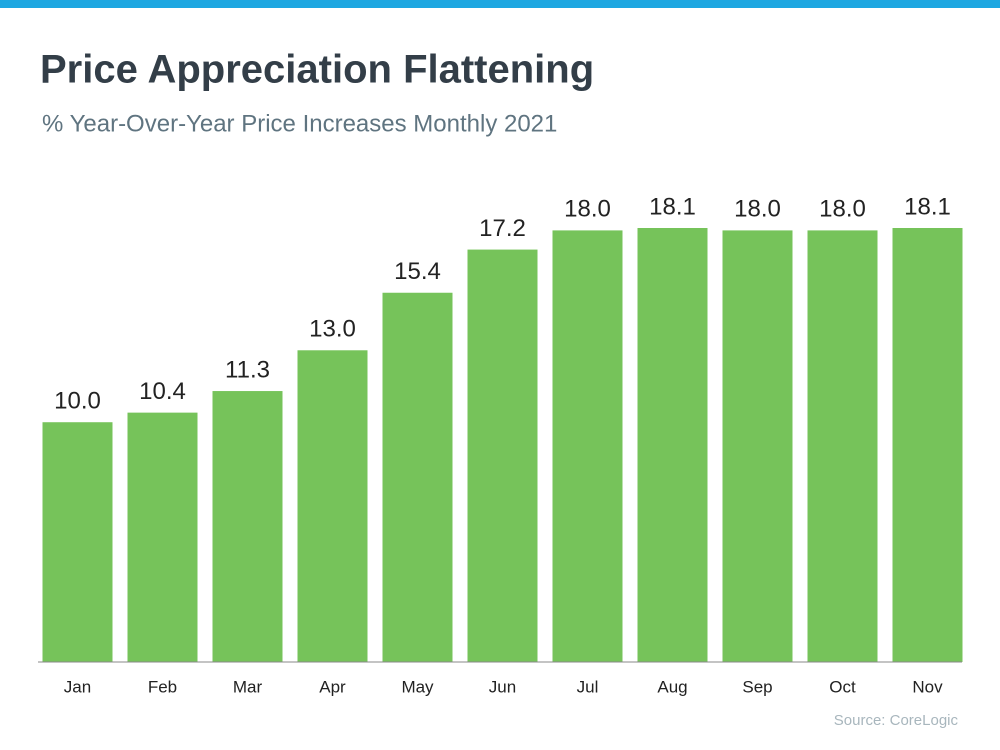 The height and width of the screenshot is (750, 1000). Describe the element at coordinates (332, 686) in the screenshot. I see `x-tick-label: Apr` at that location.